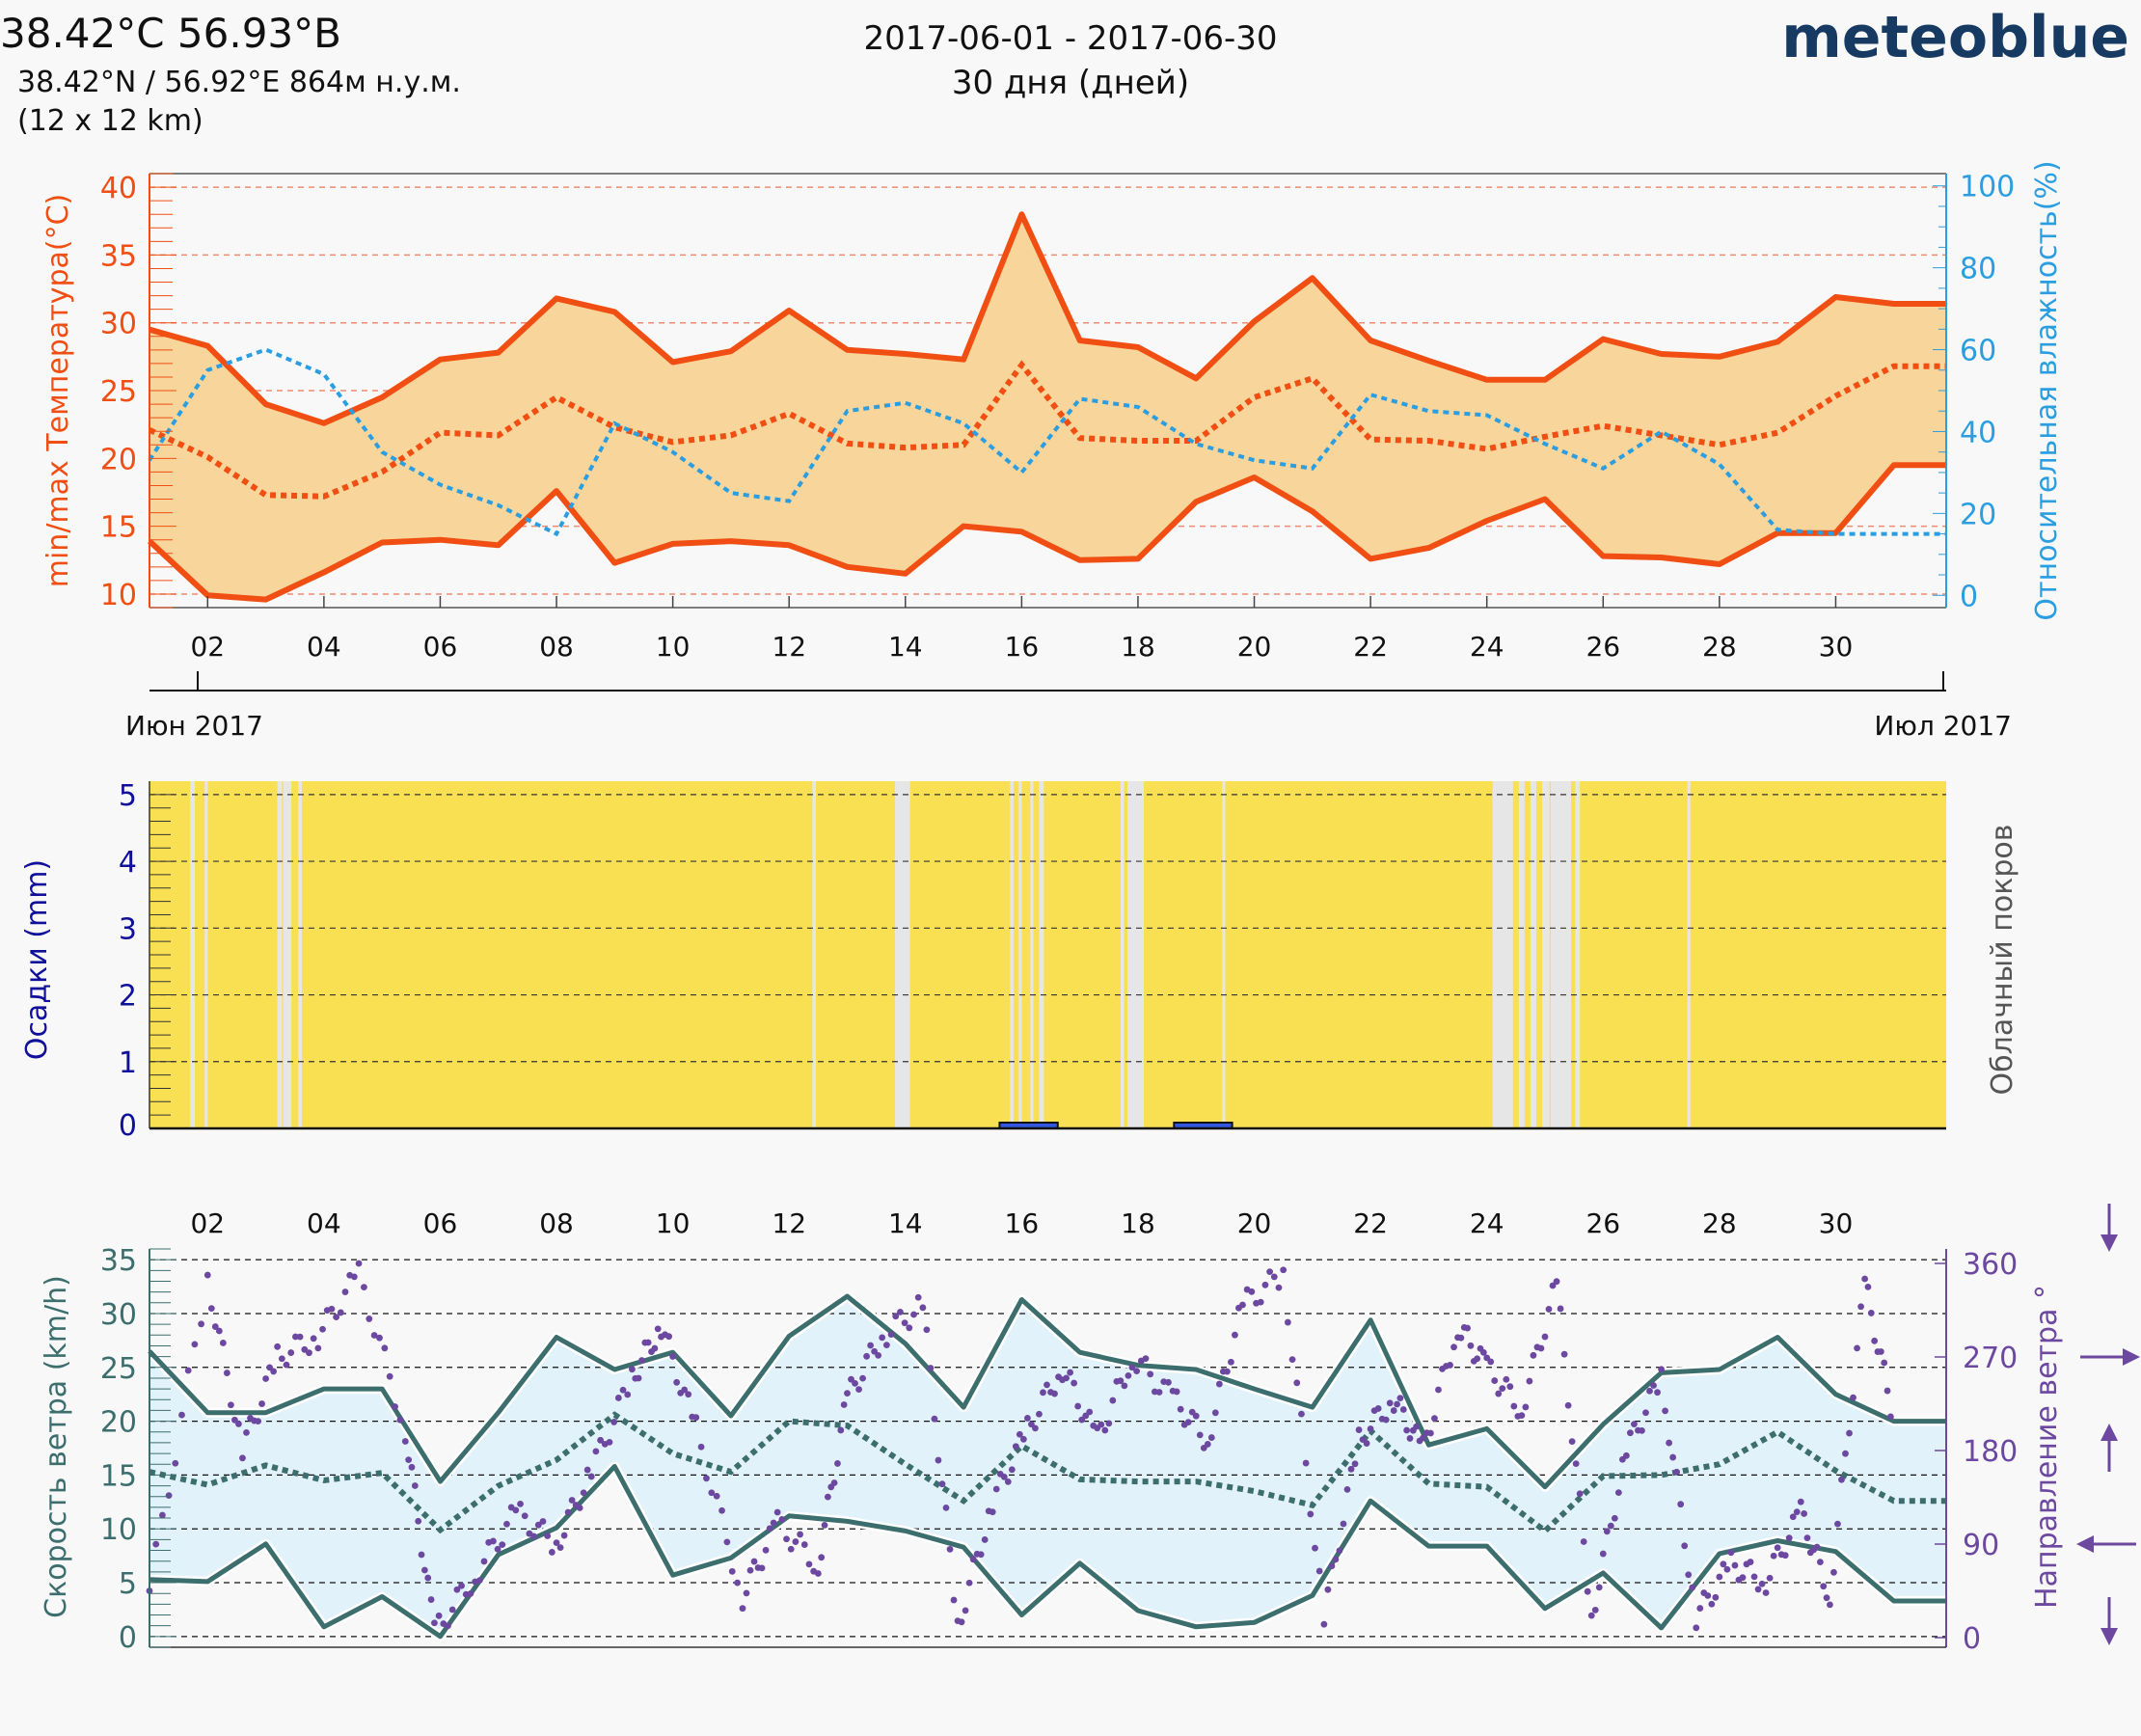 The width and height of the screenshot is (2141, 1736). I want to click on days-count: 30 дня (дней), so click(1070, 83).